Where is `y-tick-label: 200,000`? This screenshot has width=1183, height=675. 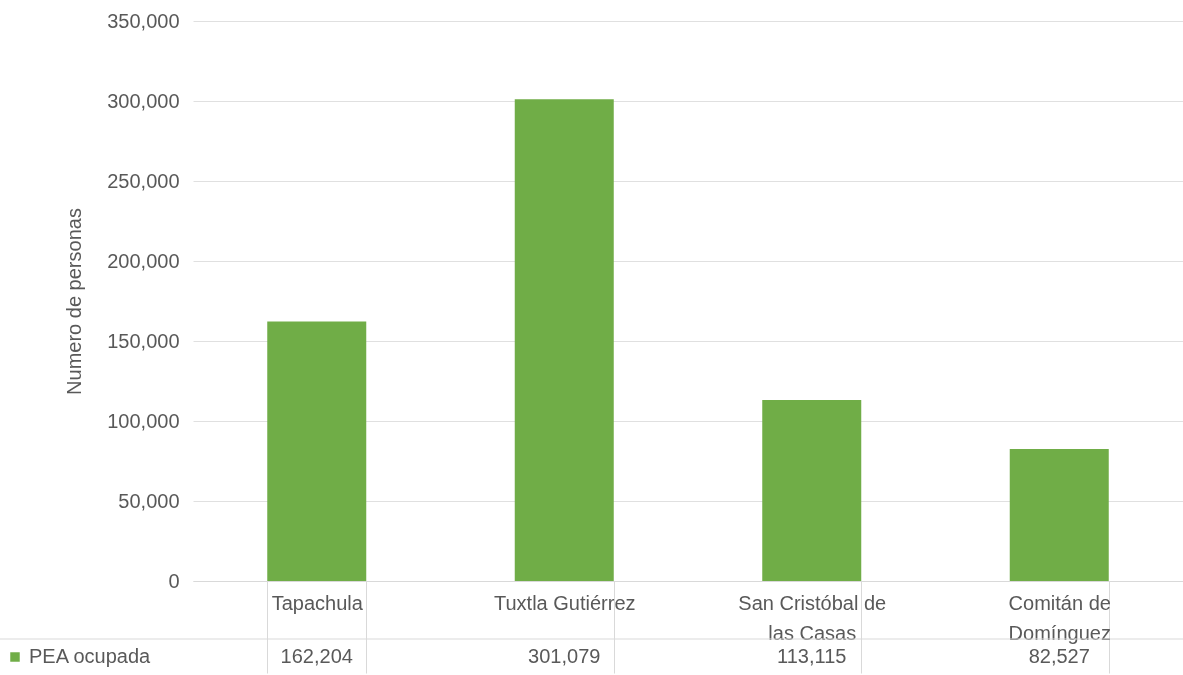
y-tick-label: 200,000 is located at coordinates (143, 260).